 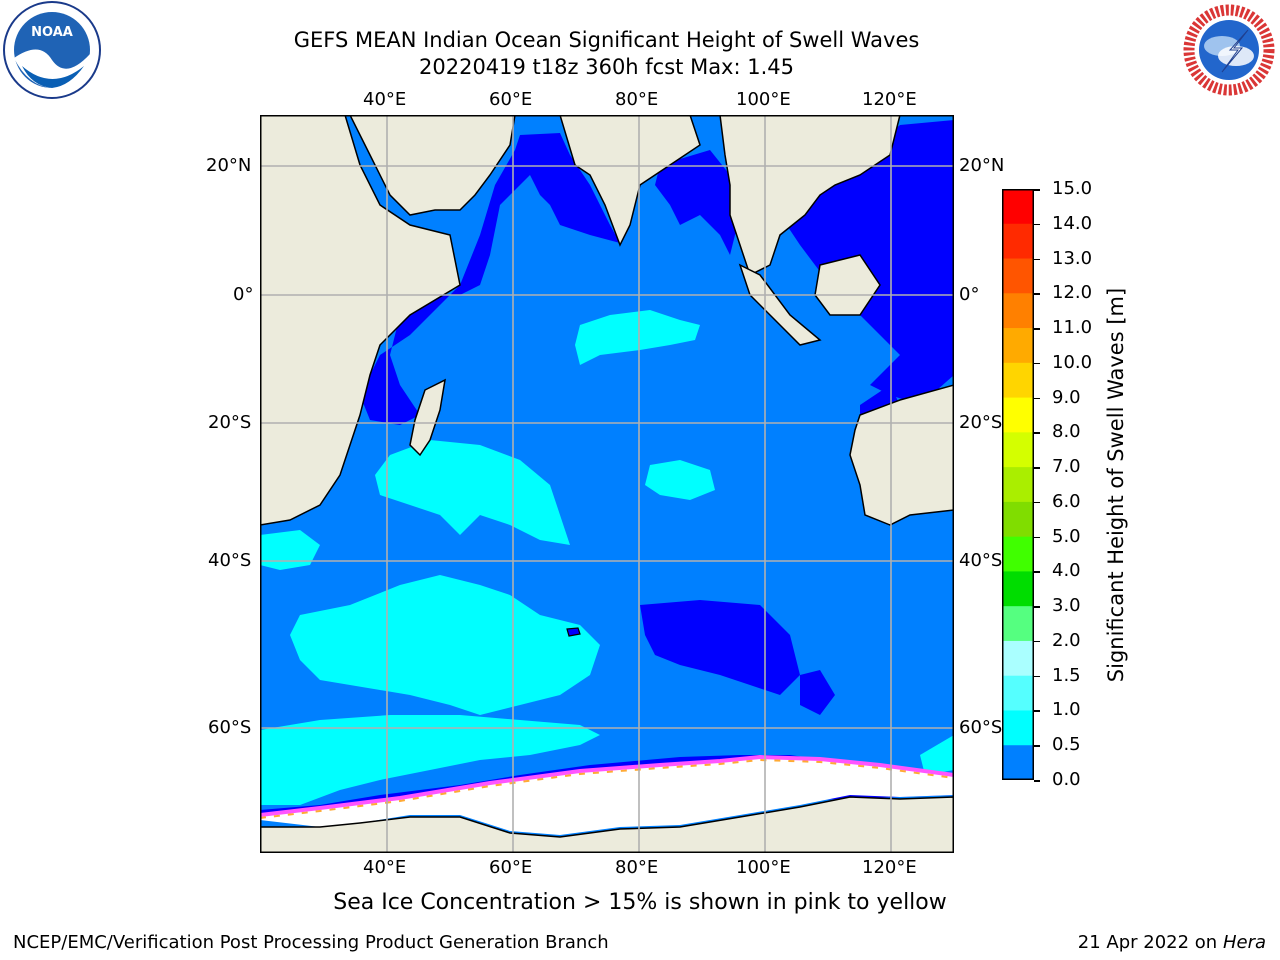 I want to click on lon-tick-top-80e: 80°E, so click(x=637, y=99).